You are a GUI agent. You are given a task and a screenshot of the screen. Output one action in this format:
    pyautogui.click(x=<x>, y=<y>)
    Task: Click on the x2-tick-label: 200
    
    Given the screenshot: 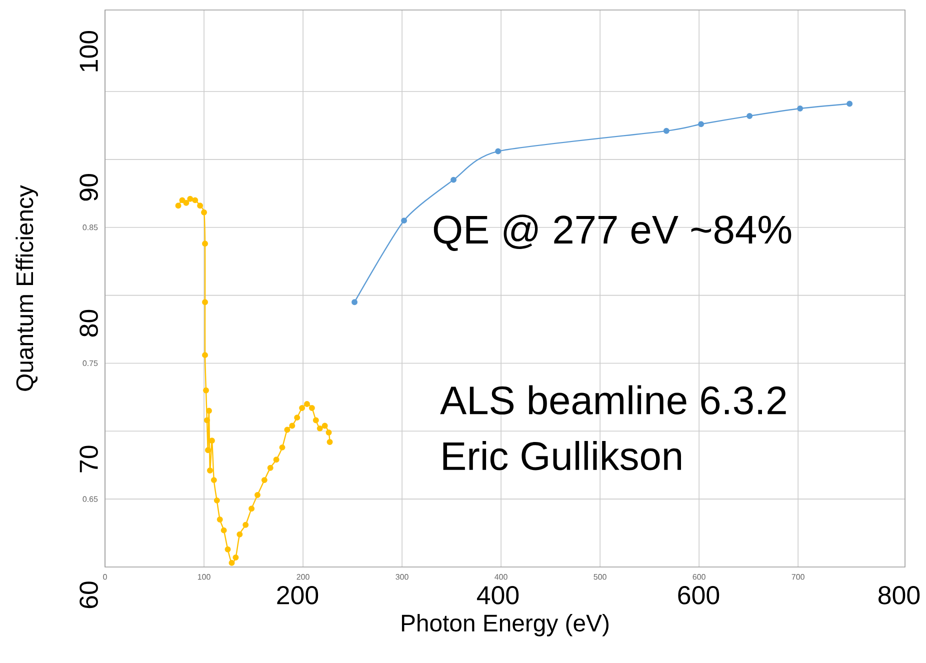 What is the action you would take?
    pyautogui.click(x=297, y=595)
    